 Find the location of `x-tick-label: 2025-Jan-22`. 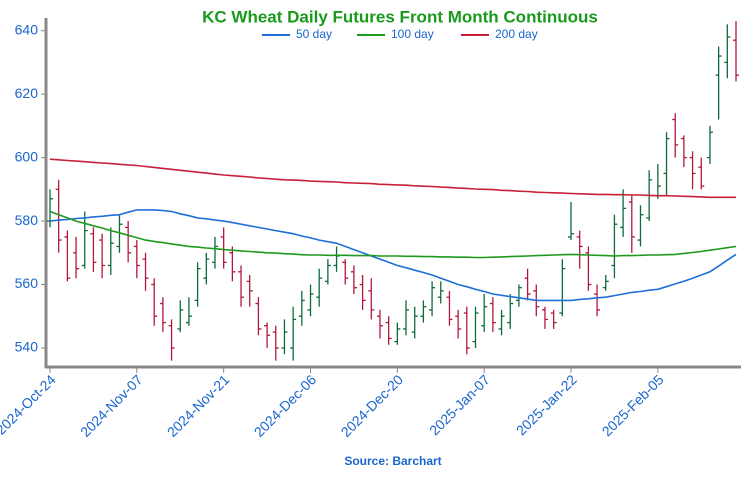

x-tick-label: 2025-Jan-22 is located at coordinates (546, 404).